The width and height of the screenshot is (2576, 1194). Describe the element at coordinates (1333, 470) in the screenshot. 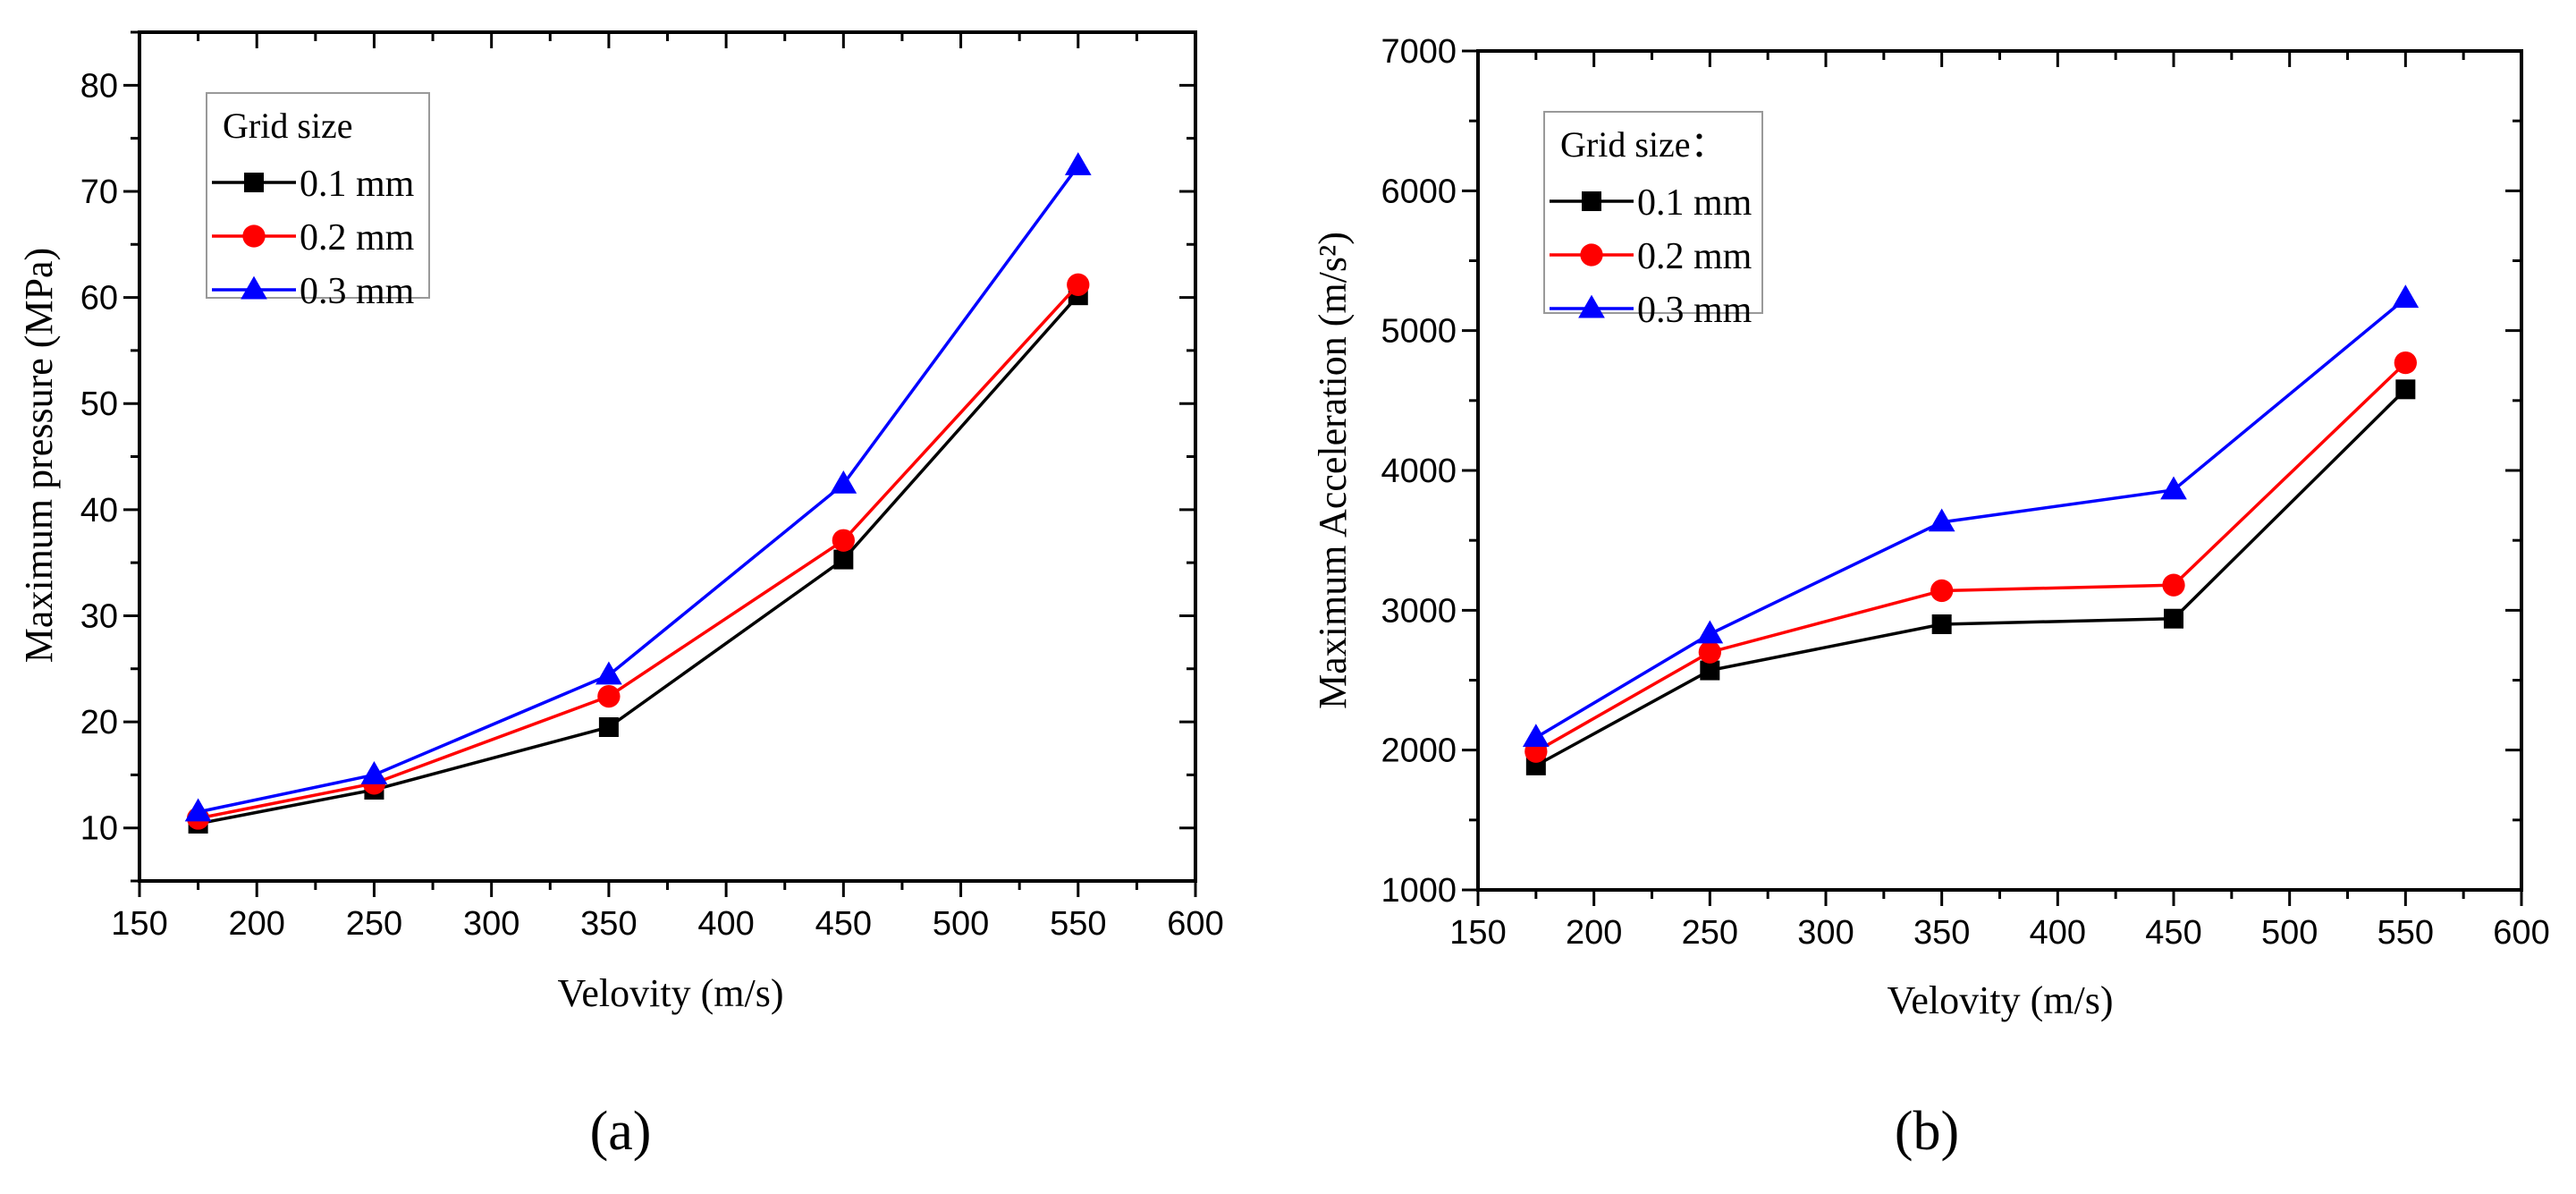

I see `y-axis-label: Maximum Acceleration (m/s²)` at that location.